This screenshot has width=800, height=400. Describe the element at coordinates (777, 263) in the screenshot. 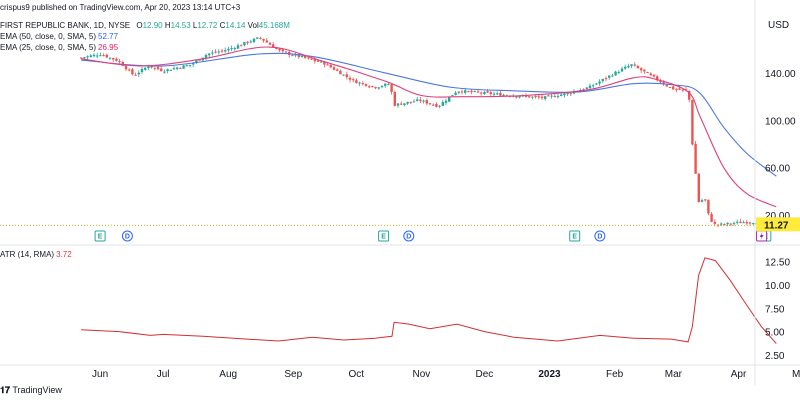

I see `atr-tick-label: 12.50` at that location.